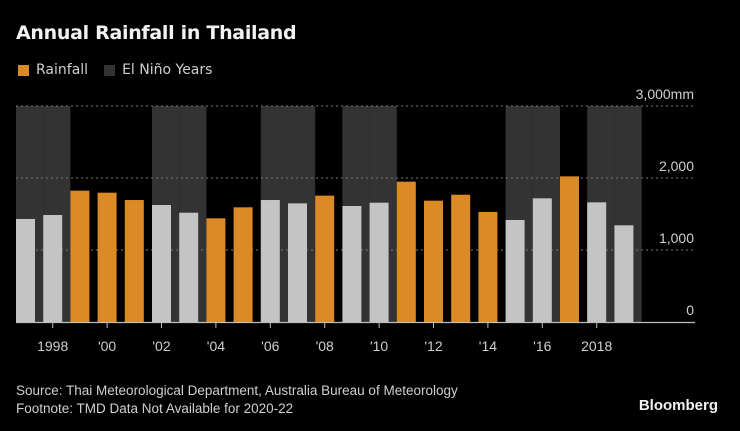  I want to click on legend-item-el-nino: El Niño Years, so click(158, 70).